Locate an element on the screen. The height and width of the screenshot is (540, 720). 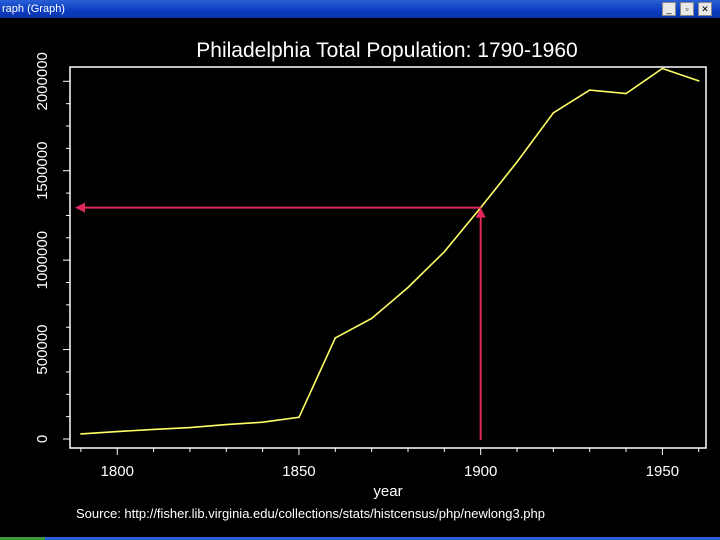
window-titlebar: raph (Graph) _ ▫ ✕ is located at coordinates (360, 9).